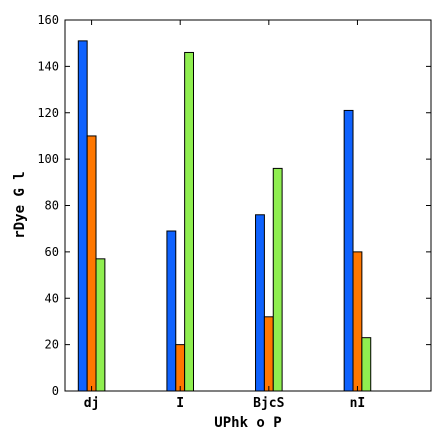 Image resolution: width=444 pixels, height=444 pixels. I want to click on x-tick-label: I, so click(180, 403).